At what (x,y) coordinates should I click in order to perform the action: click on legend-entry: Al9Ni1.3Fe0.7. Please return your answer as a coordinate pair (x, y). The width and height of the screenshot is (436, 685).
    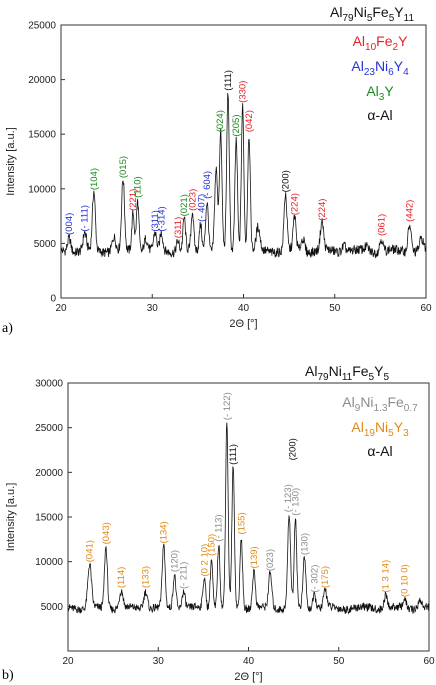
    Looking at the image, I should click on (380, 404).